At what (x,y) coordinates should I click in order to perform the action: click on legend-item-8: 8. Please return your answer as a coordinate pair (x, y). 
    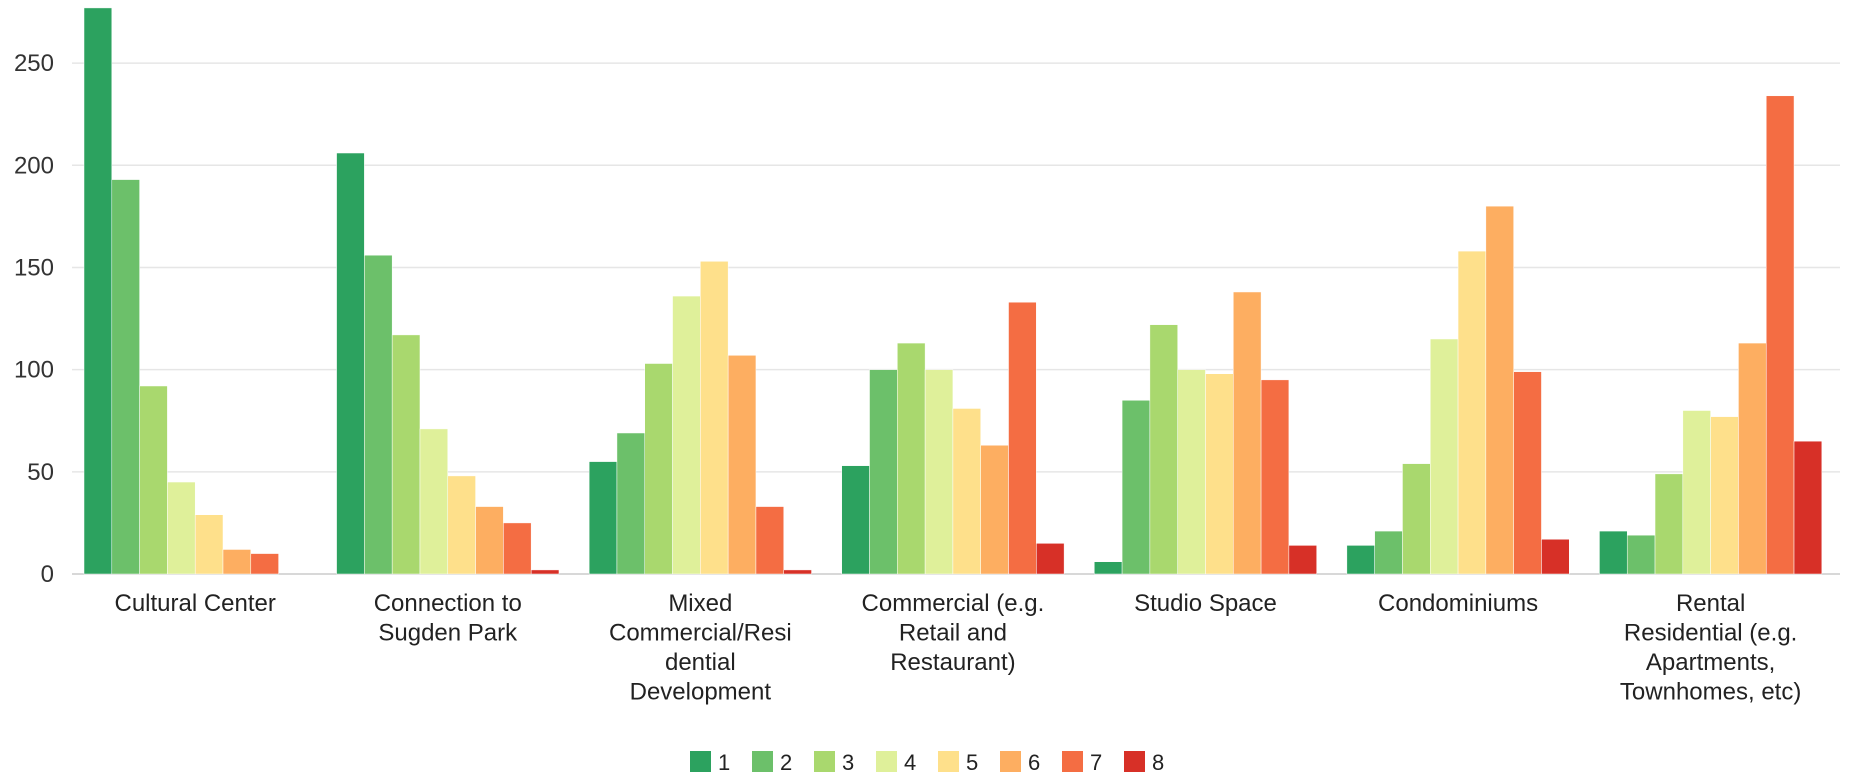
    Looking at the image, I should click on (1144, 762).